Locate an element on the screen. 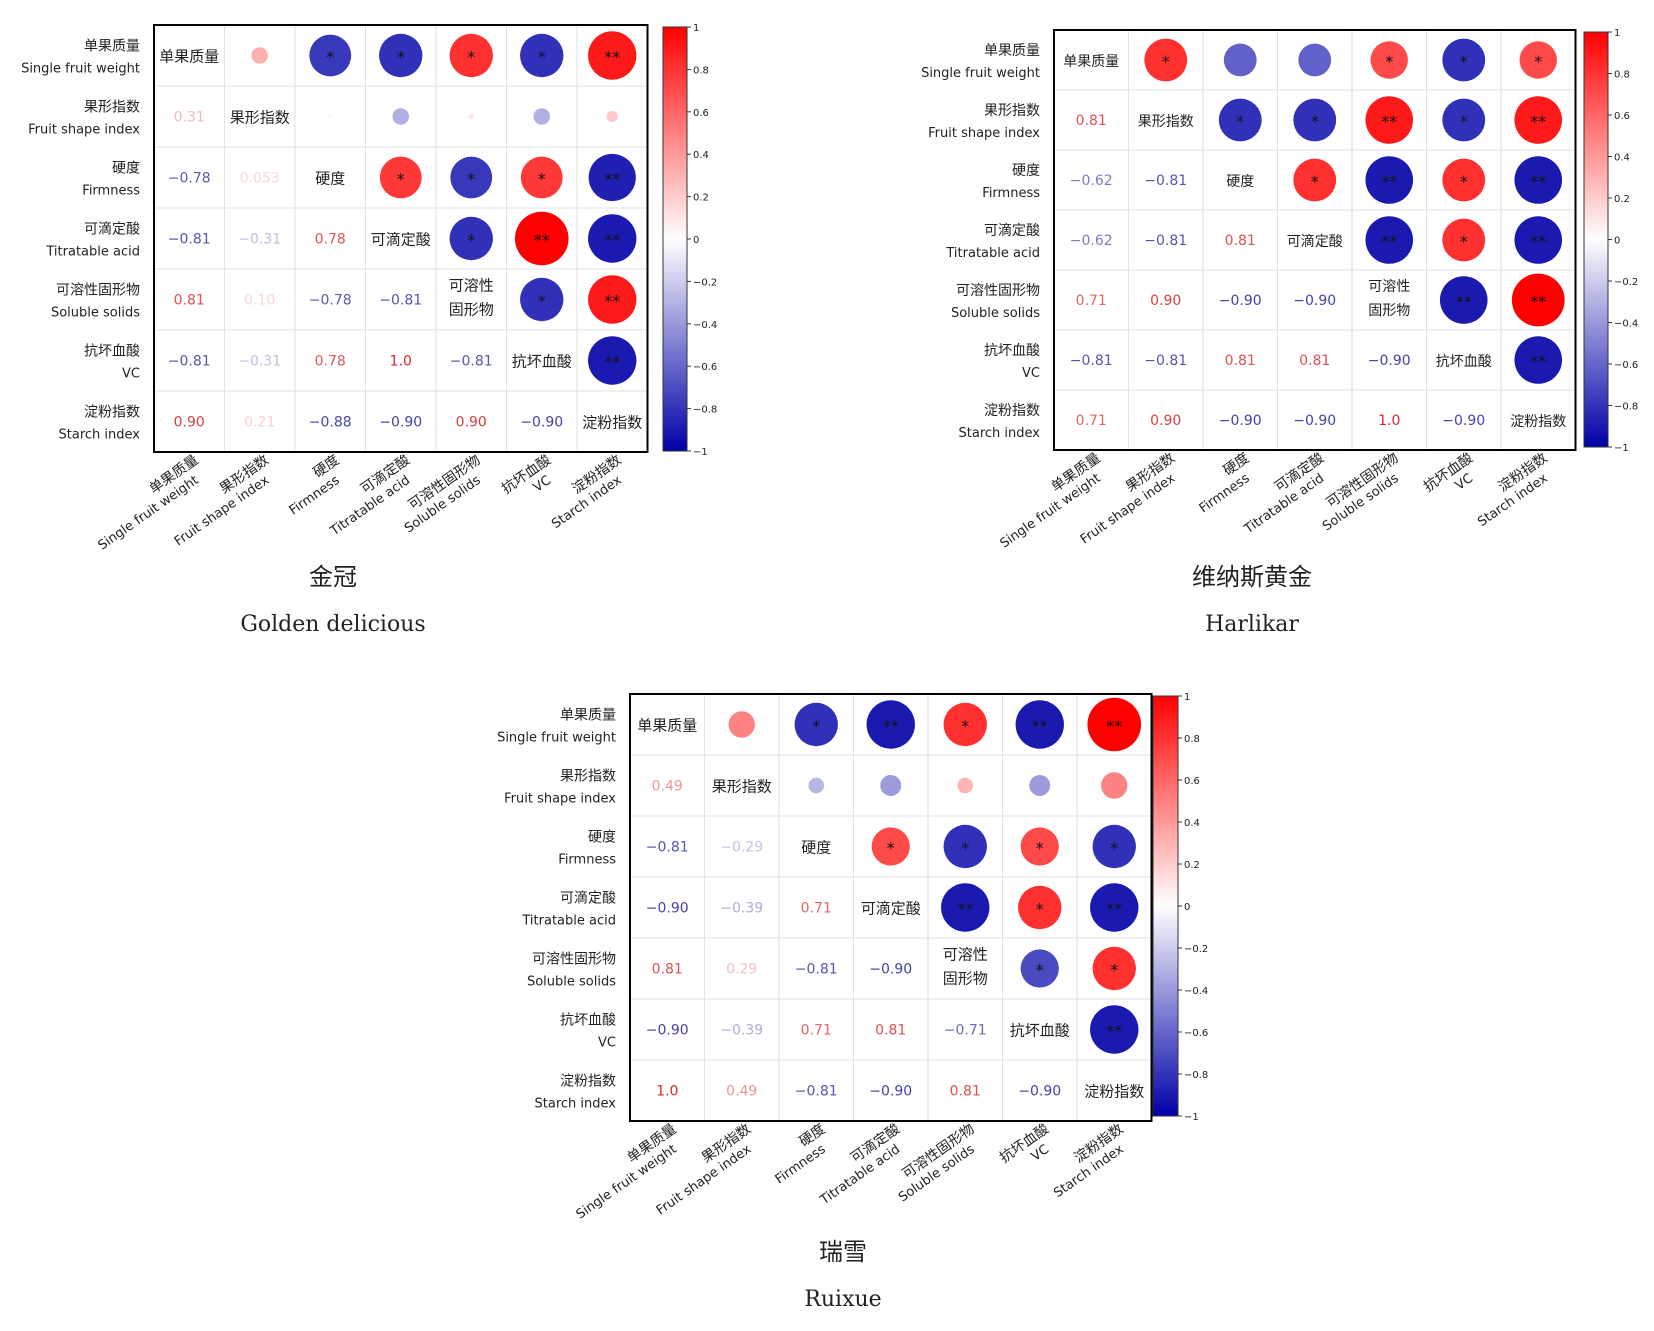 The image size is (1654, 1331). caption-cn: 瑞雪 is located at coordinates (843, 1252).